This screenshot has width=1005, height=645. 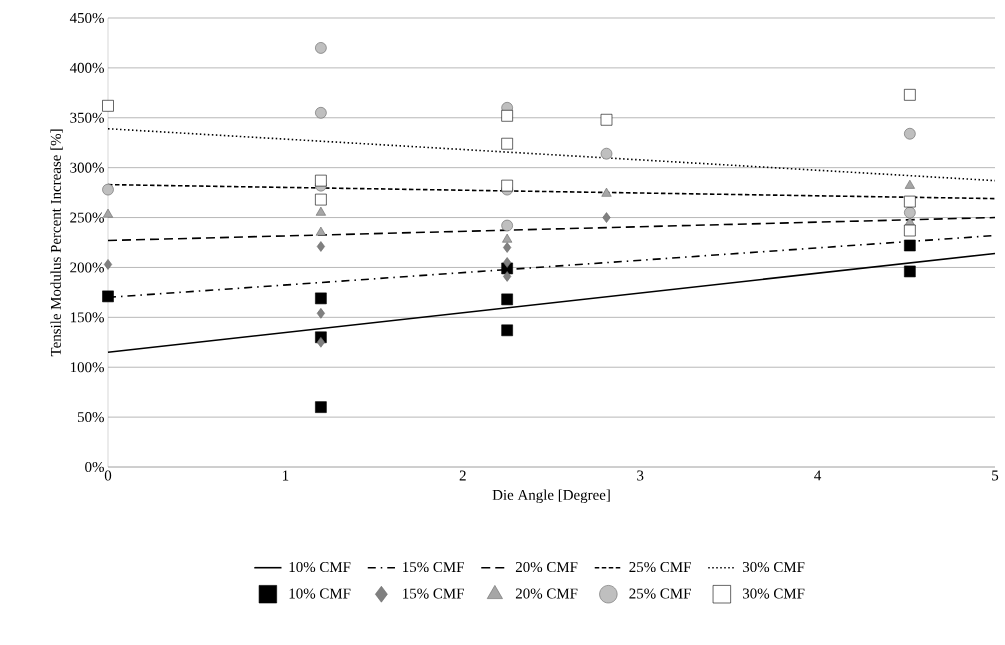 What do you see at coordinates (640, 475) in the screenshot?
I see `x-tick-label: 3` at bounding box center [640, 475].